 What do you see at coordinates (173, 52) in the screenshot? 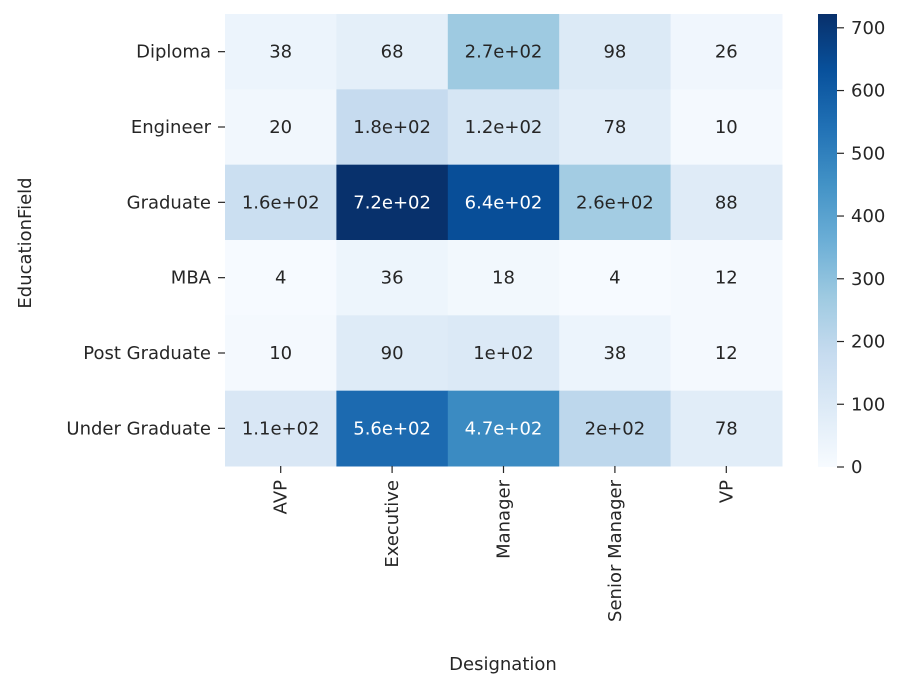
I see `y-tick-label: Diploma` at bounding box center [173, 52].